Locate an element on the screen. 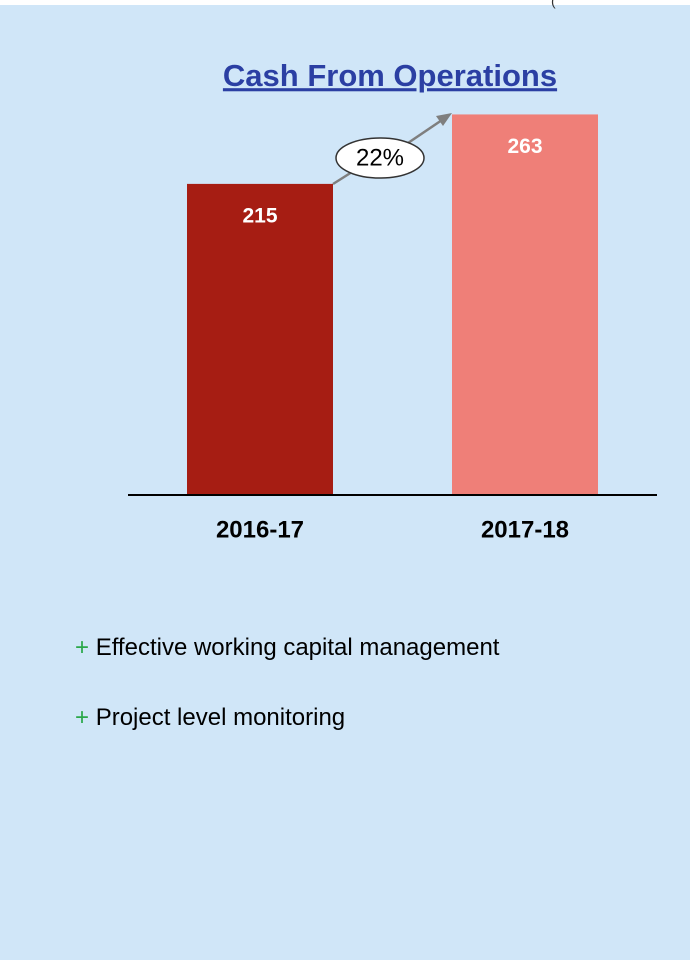  data-label: 215 is located at coordinates (259, 215).